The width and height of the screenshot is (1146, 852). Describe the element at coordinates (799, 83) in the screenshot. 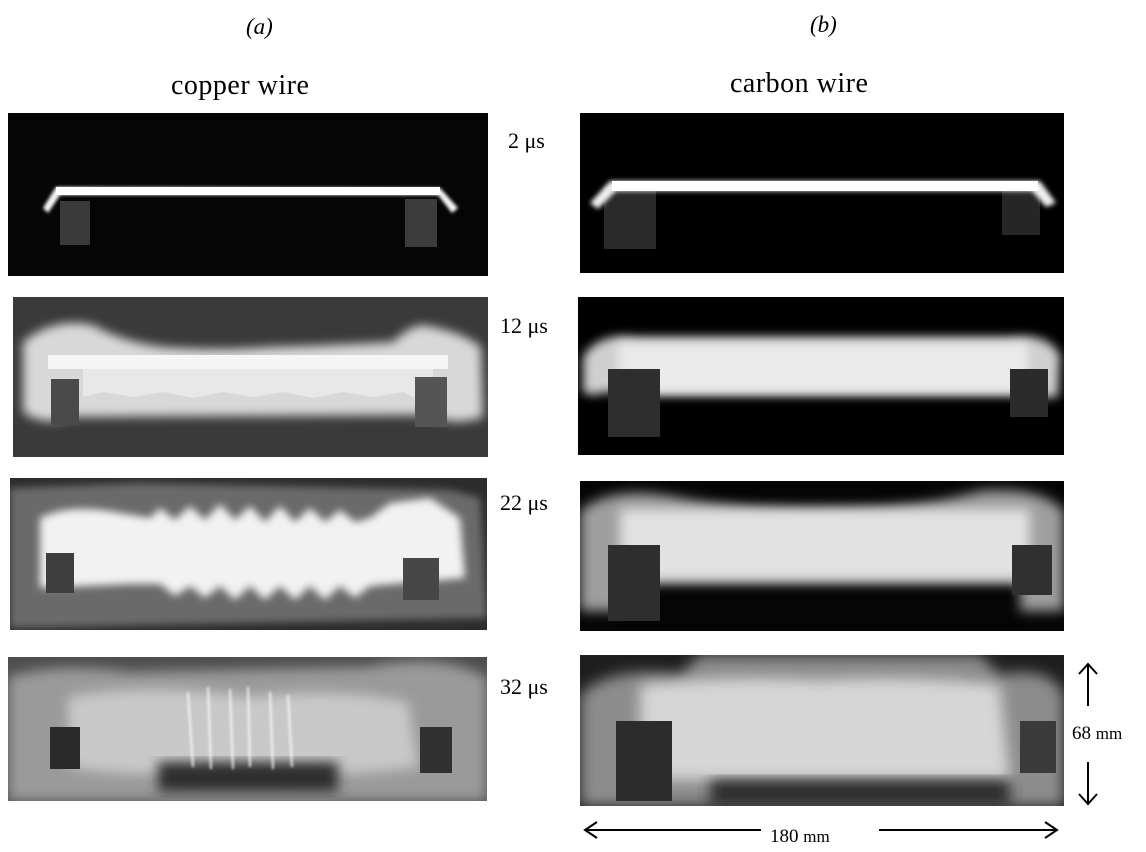

I see `carbon-wire-title: carbon wire` at that location.